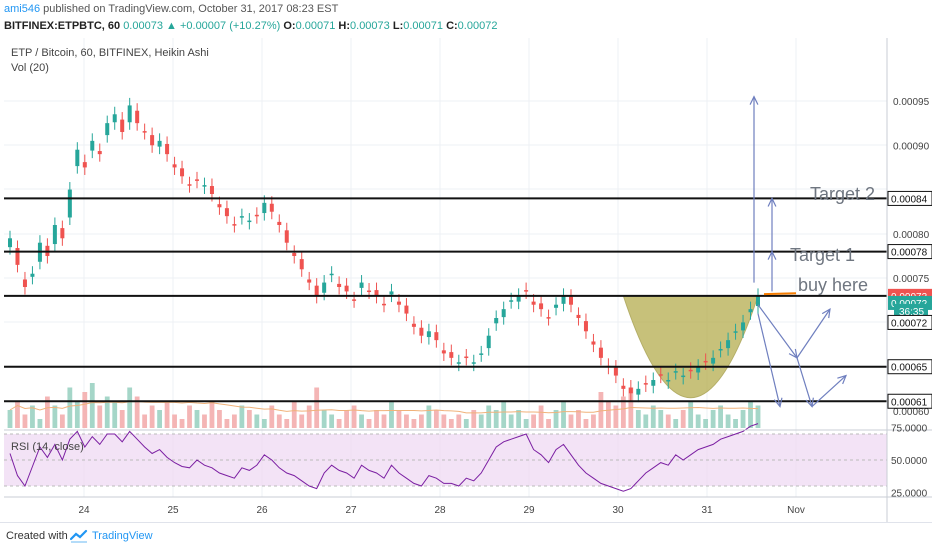 This screenshot has height=550, width=932. What do you see at coordinates (477, 26) in the screenshot?
I see `close-value: 0.00072` at bounding box center [477, 26].